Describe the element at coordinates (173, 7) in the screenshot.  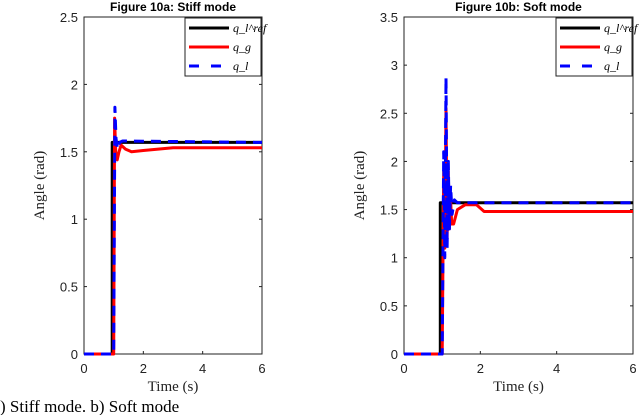
I see `chart-title: Figure 10a: Stiff mode` at that location.